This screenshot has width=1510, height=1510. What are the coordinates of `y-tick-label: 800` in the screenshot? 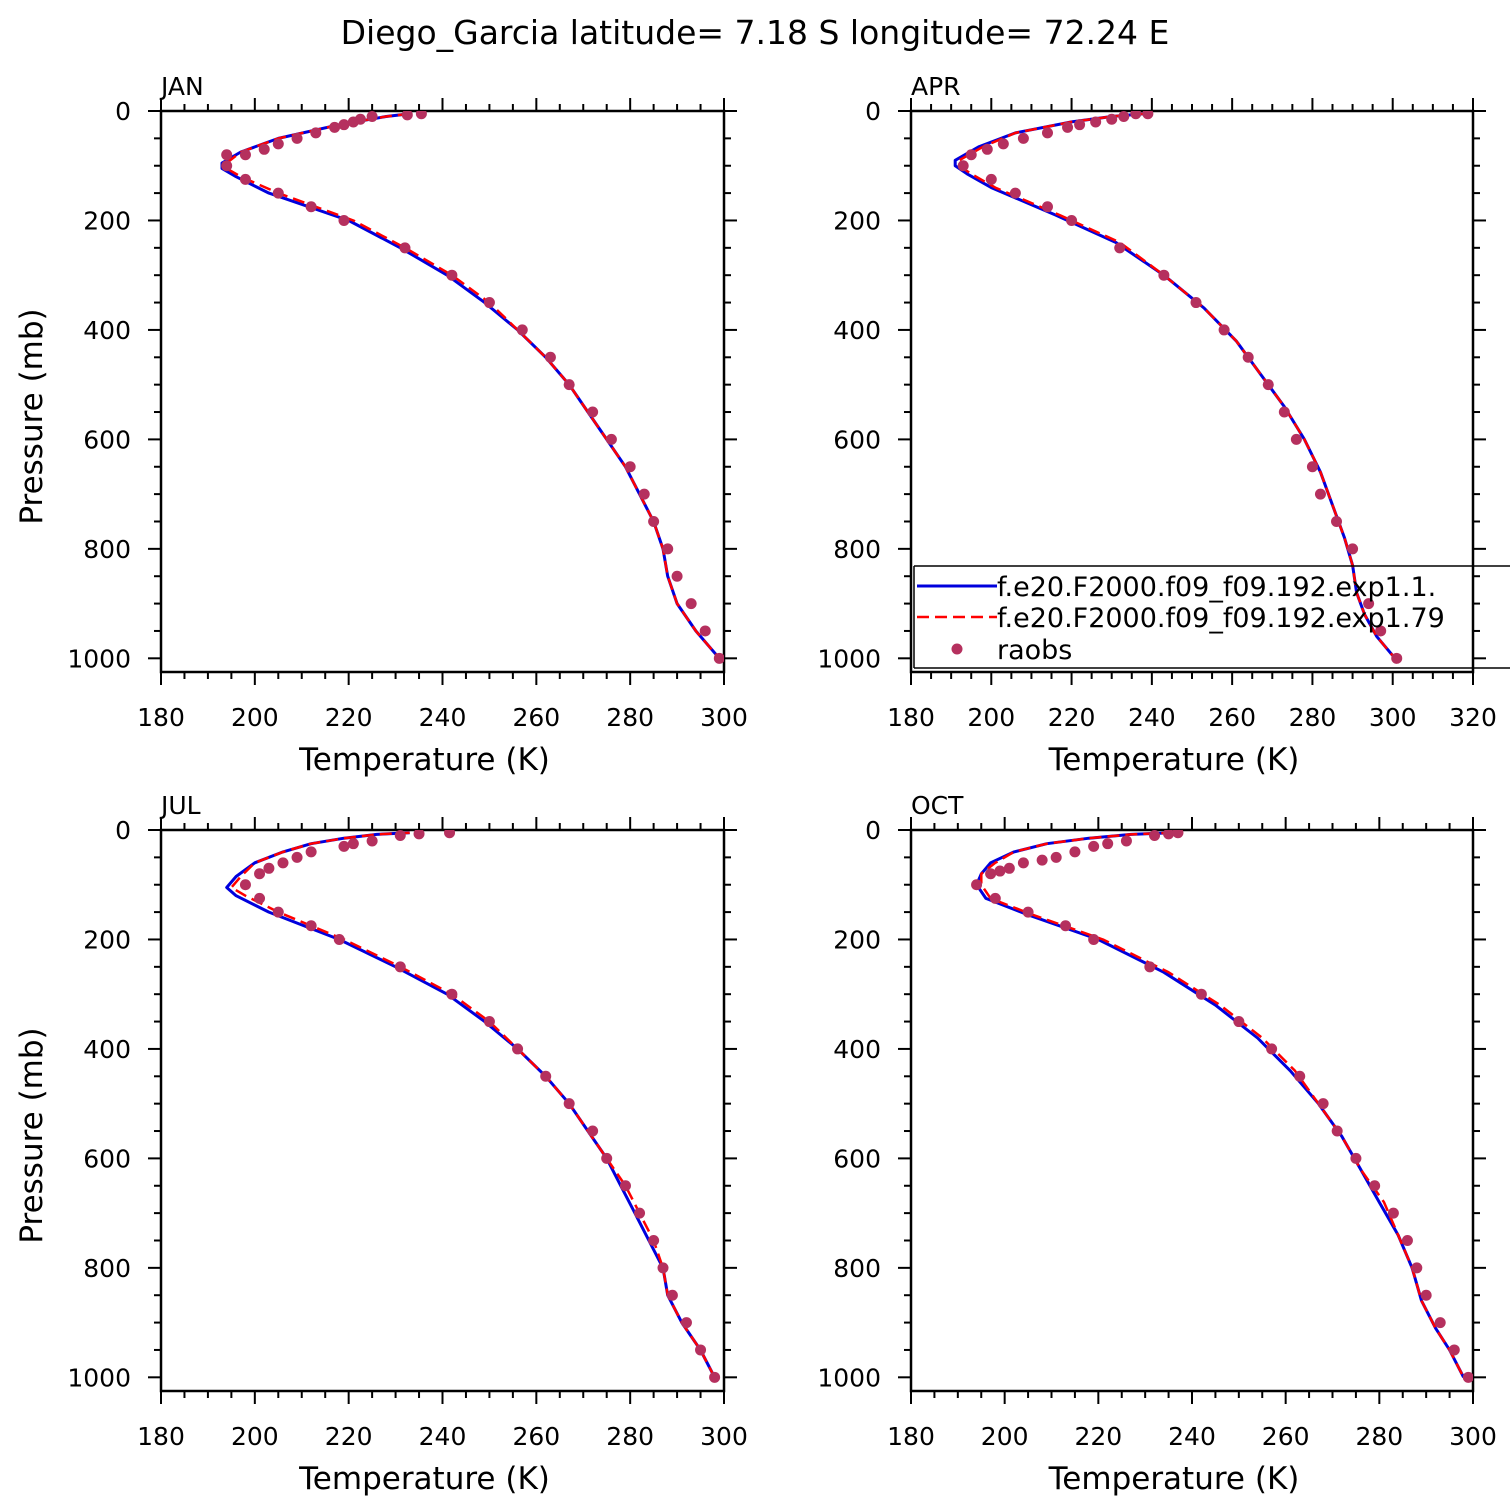 It's located at (857, 549).